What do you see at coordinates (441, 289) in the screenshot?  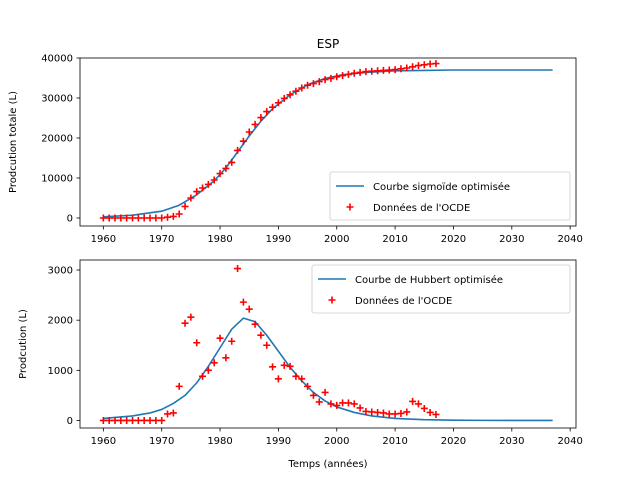 I see `legend-box` at bounding box center [441, 289].